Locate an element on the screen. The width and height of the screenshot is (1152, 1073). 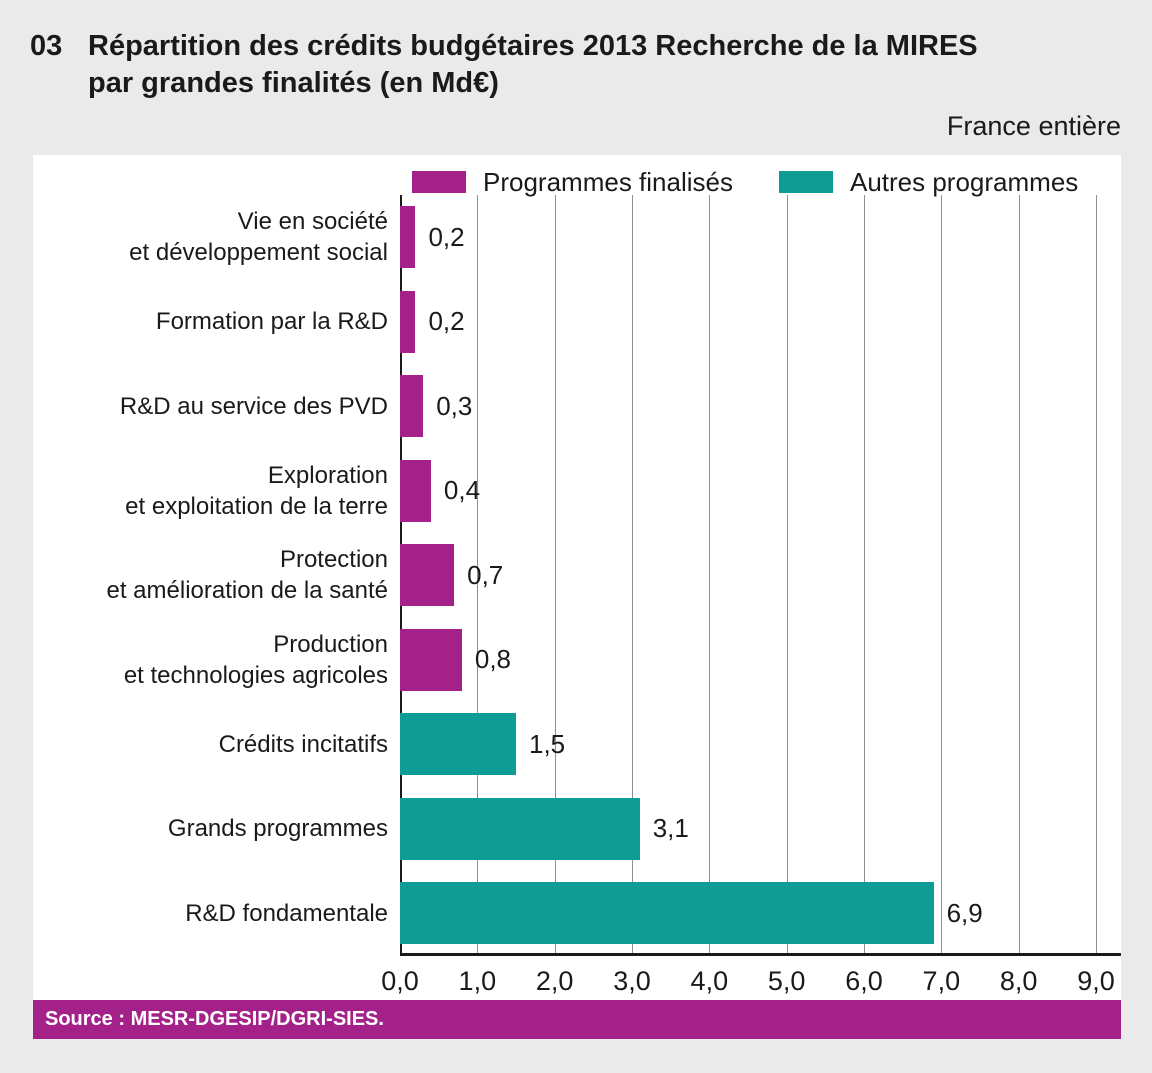
category-label: Formation par la R&D is located at coordinates (271, 322).